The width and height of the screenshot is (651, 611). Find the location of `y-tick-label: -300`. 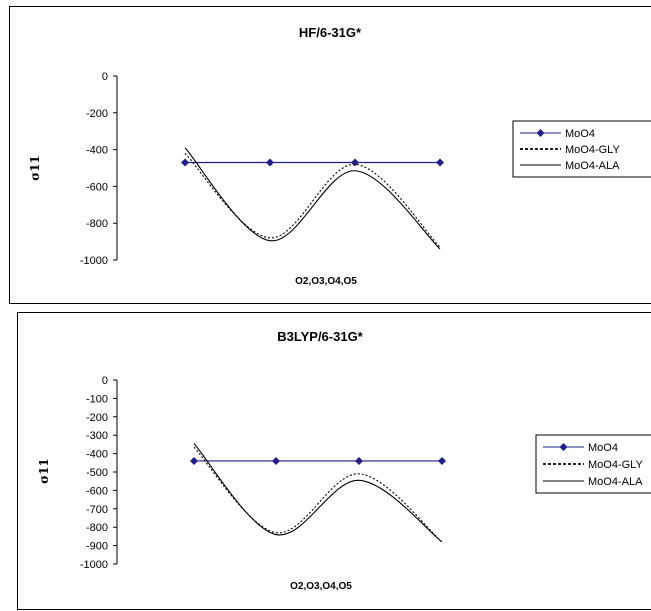

y-tick-label: -300 is located at coordinates (97, 436).